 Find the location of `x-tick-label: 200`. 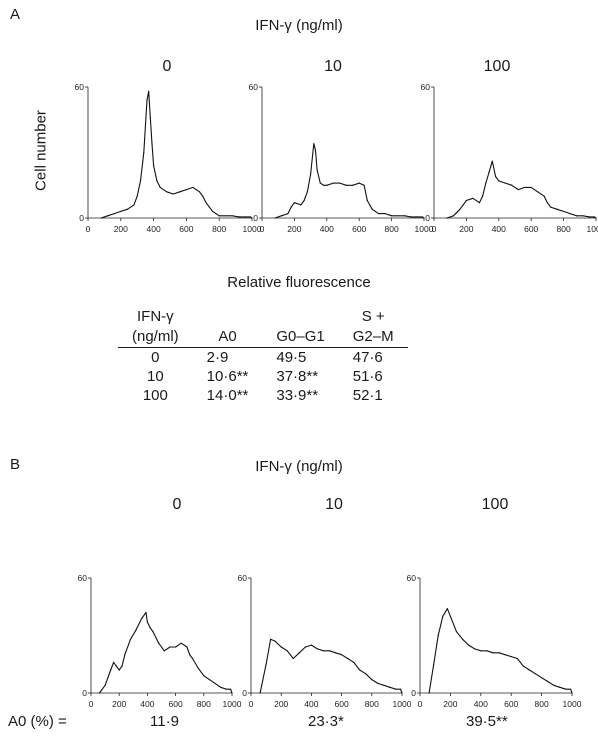

x-tick-label: 200 is located at coordinates (281, 704).